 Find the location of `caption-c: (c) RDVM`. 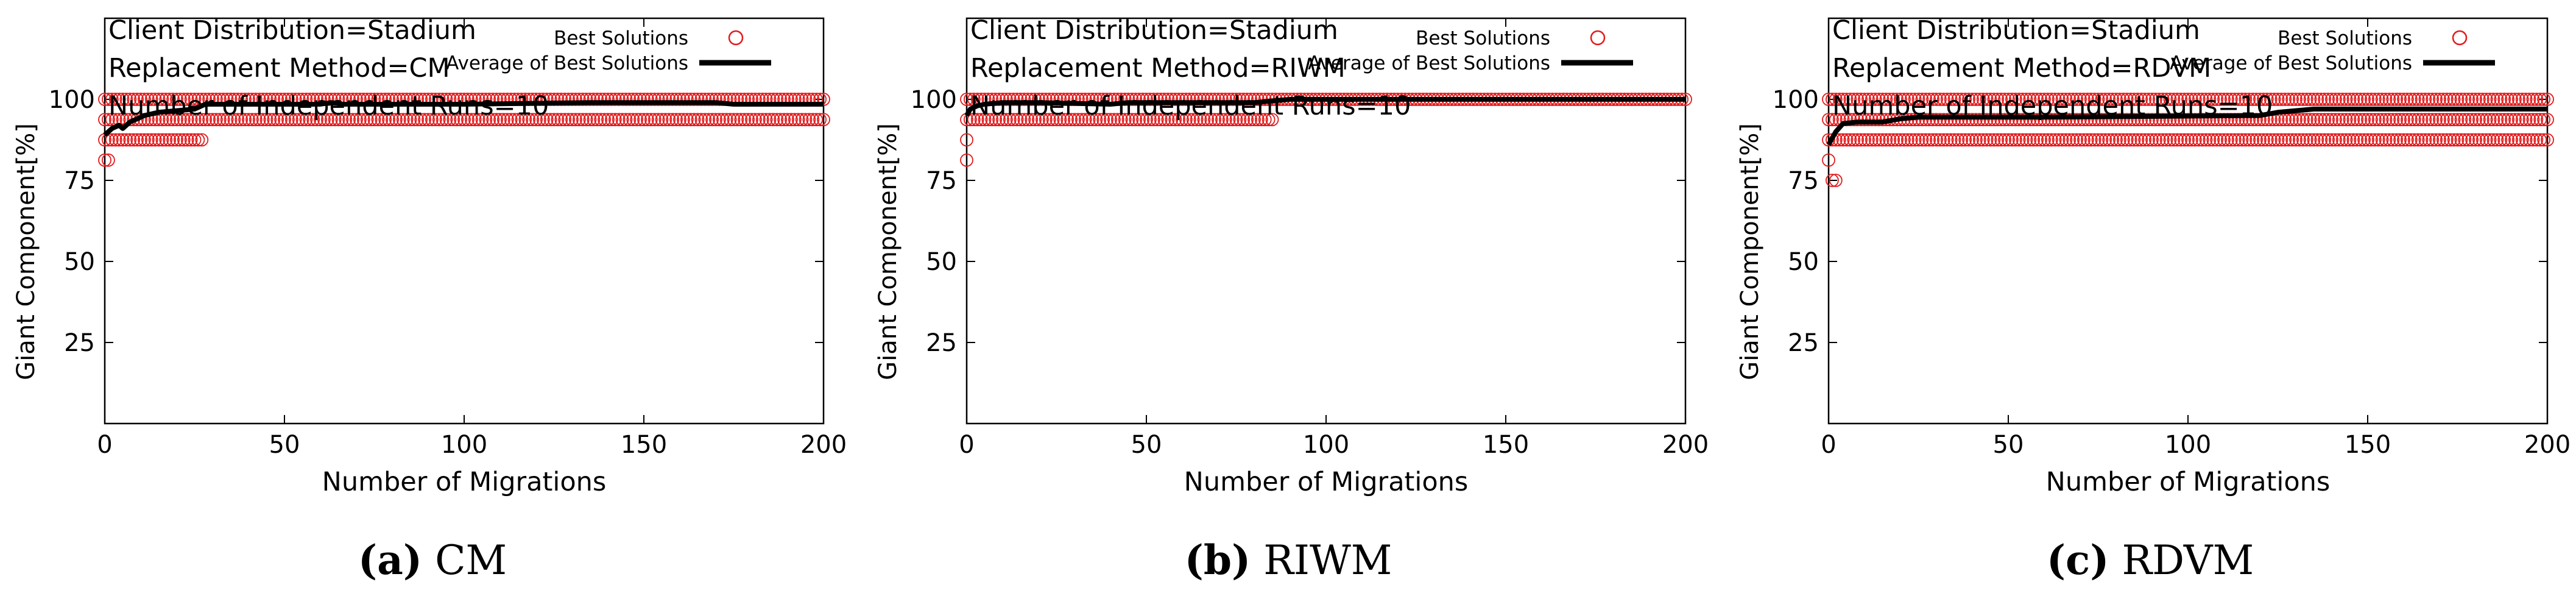

caption-c: (c) RDVM is located at coordinates (2150, 560).